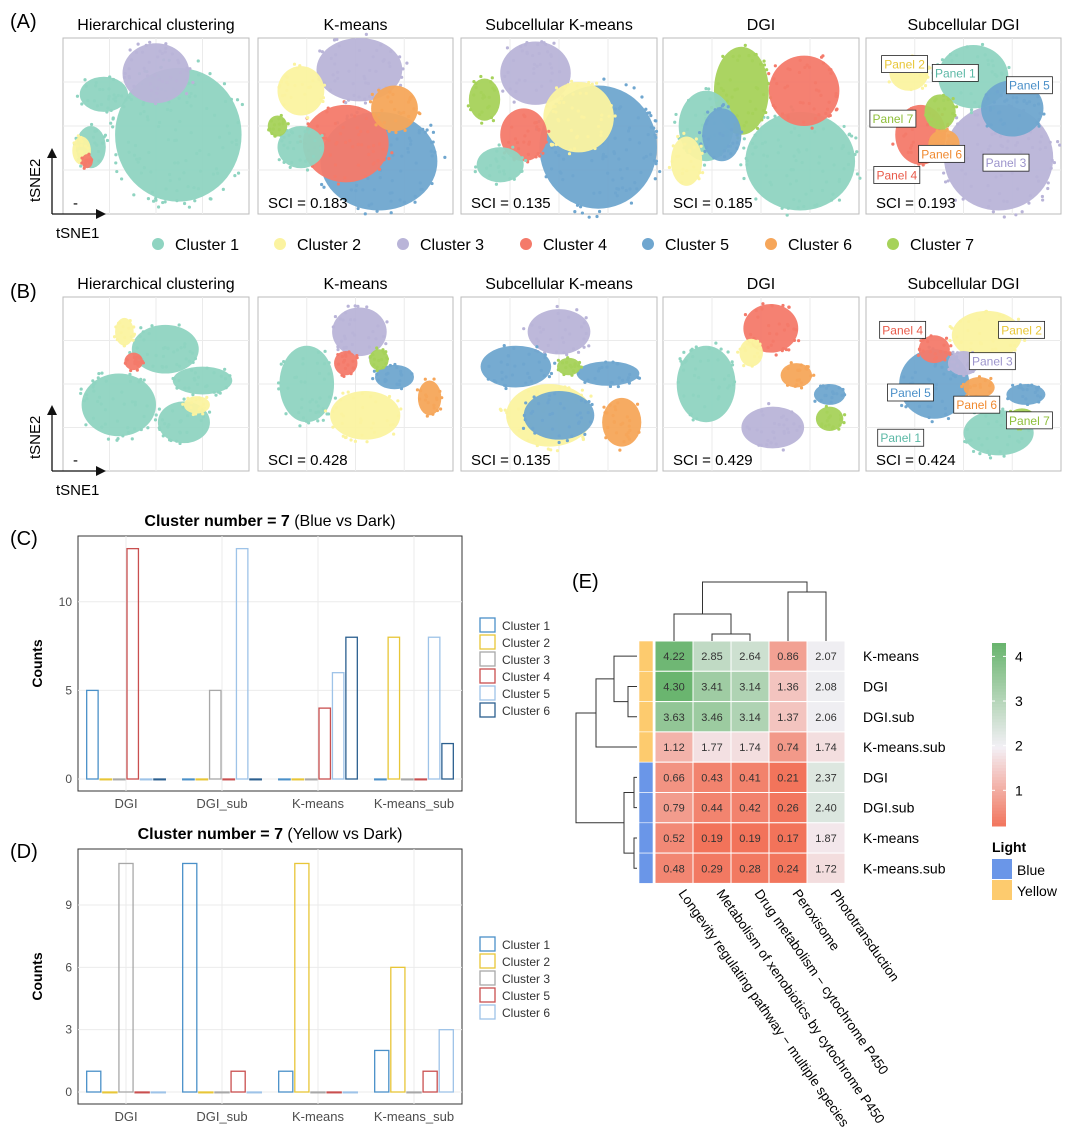 The height and width of the screenshot is (1139, 1080). What do you see at coordinates (68, 1092) in the screenshot?
I see `y-tick-label: 0` at bounding box center [68, 1092].